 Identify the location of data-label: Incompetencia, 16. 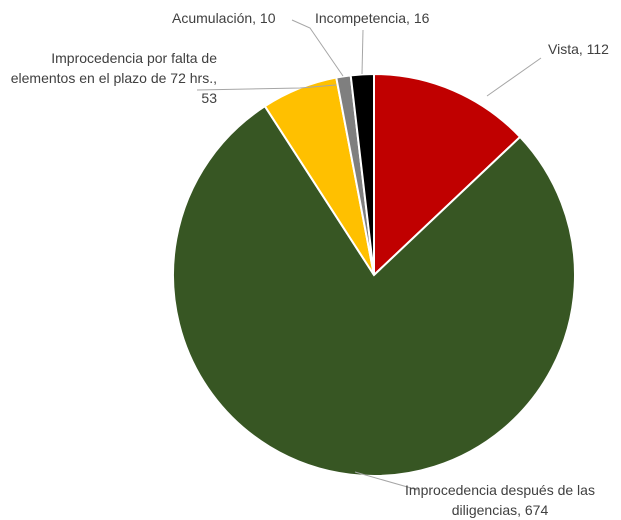
(372, 18).